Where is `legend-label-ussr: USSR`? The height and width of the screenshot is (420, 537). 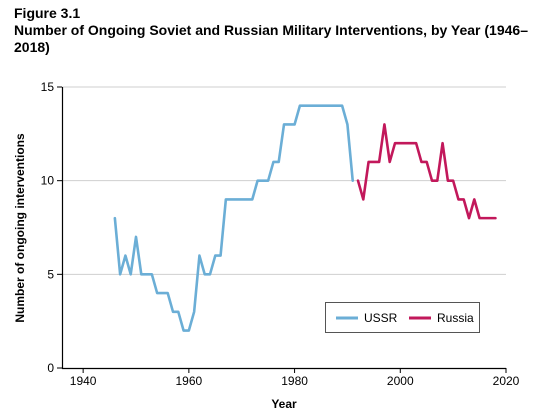
legend-label-ussr: USSR is located at coordinates (381, 318).